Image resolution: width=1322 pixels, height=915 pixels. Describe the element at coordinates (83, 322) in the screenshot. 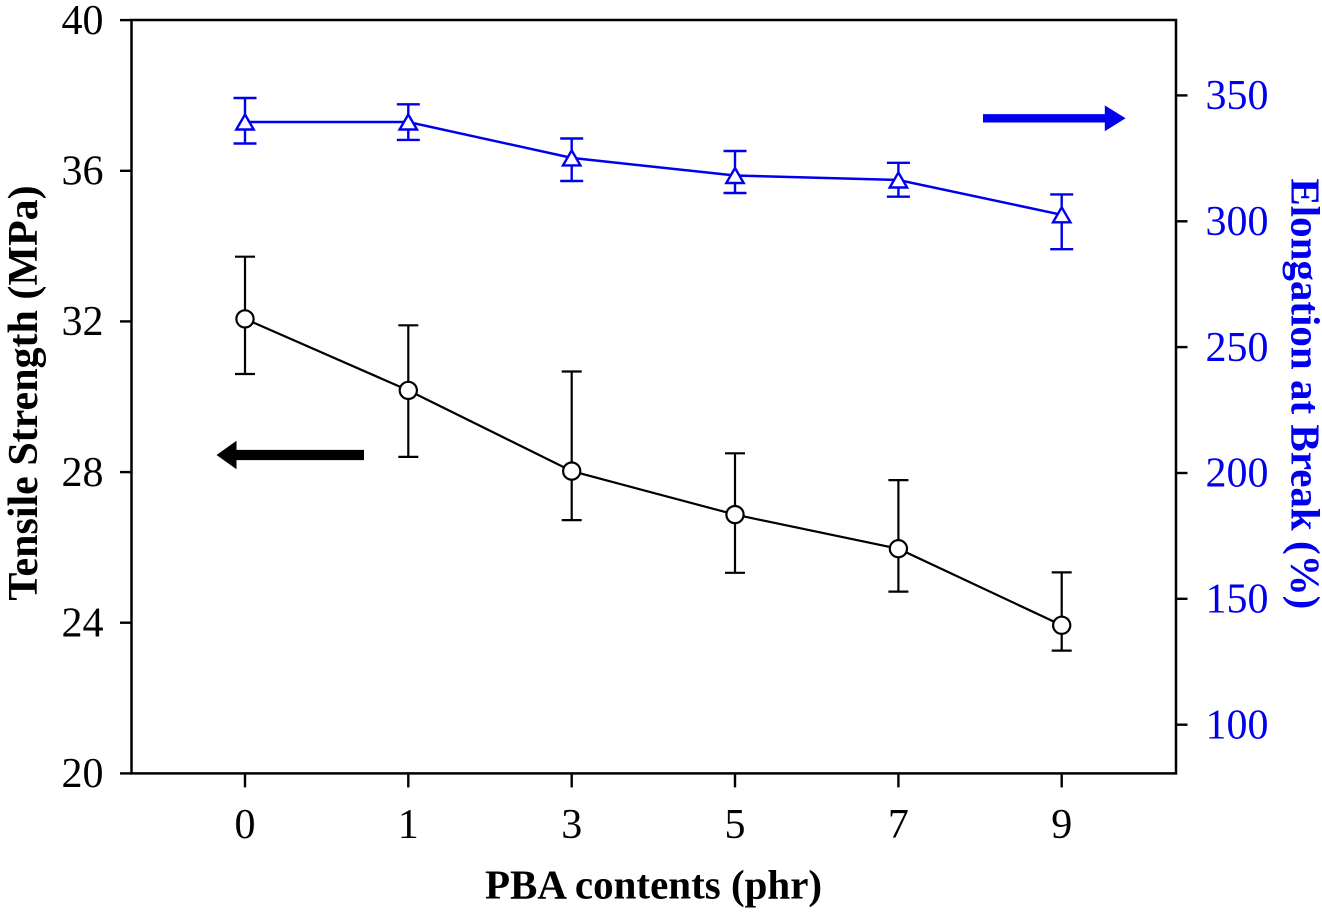

I see `svg-text: 32` at that location.